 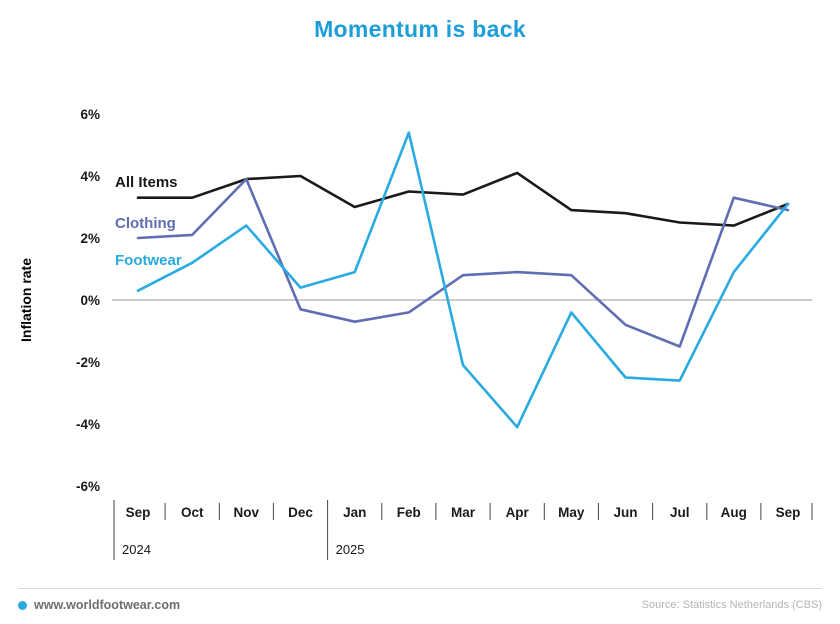 I want to click on site-credit: www.worldfootwear.com, so click(x=99, y=605).